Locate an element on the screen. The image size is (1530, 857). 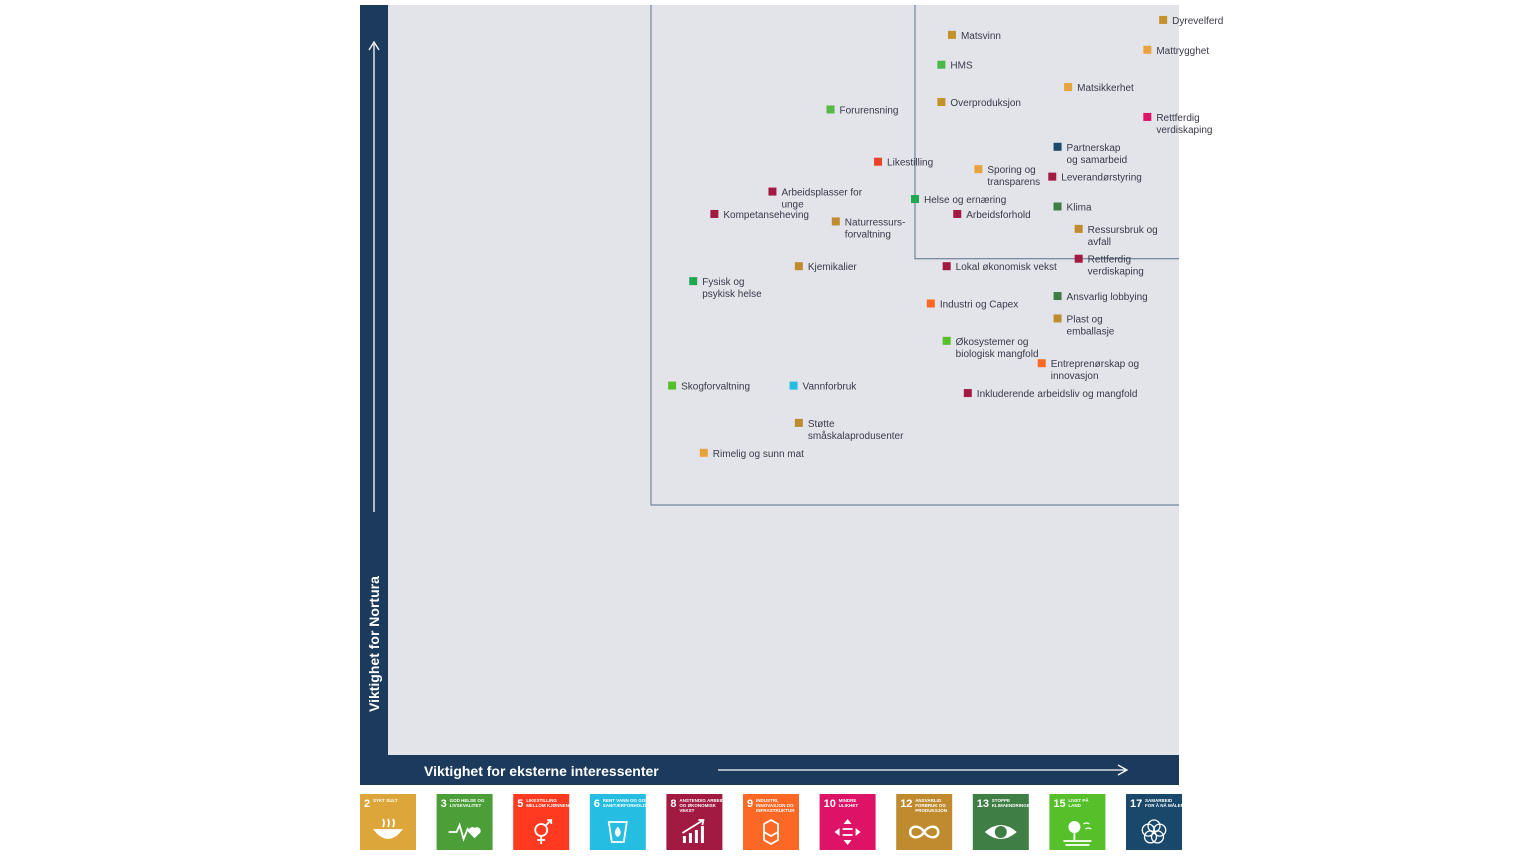
point-label: HMS is located at coordinates (961, 66).